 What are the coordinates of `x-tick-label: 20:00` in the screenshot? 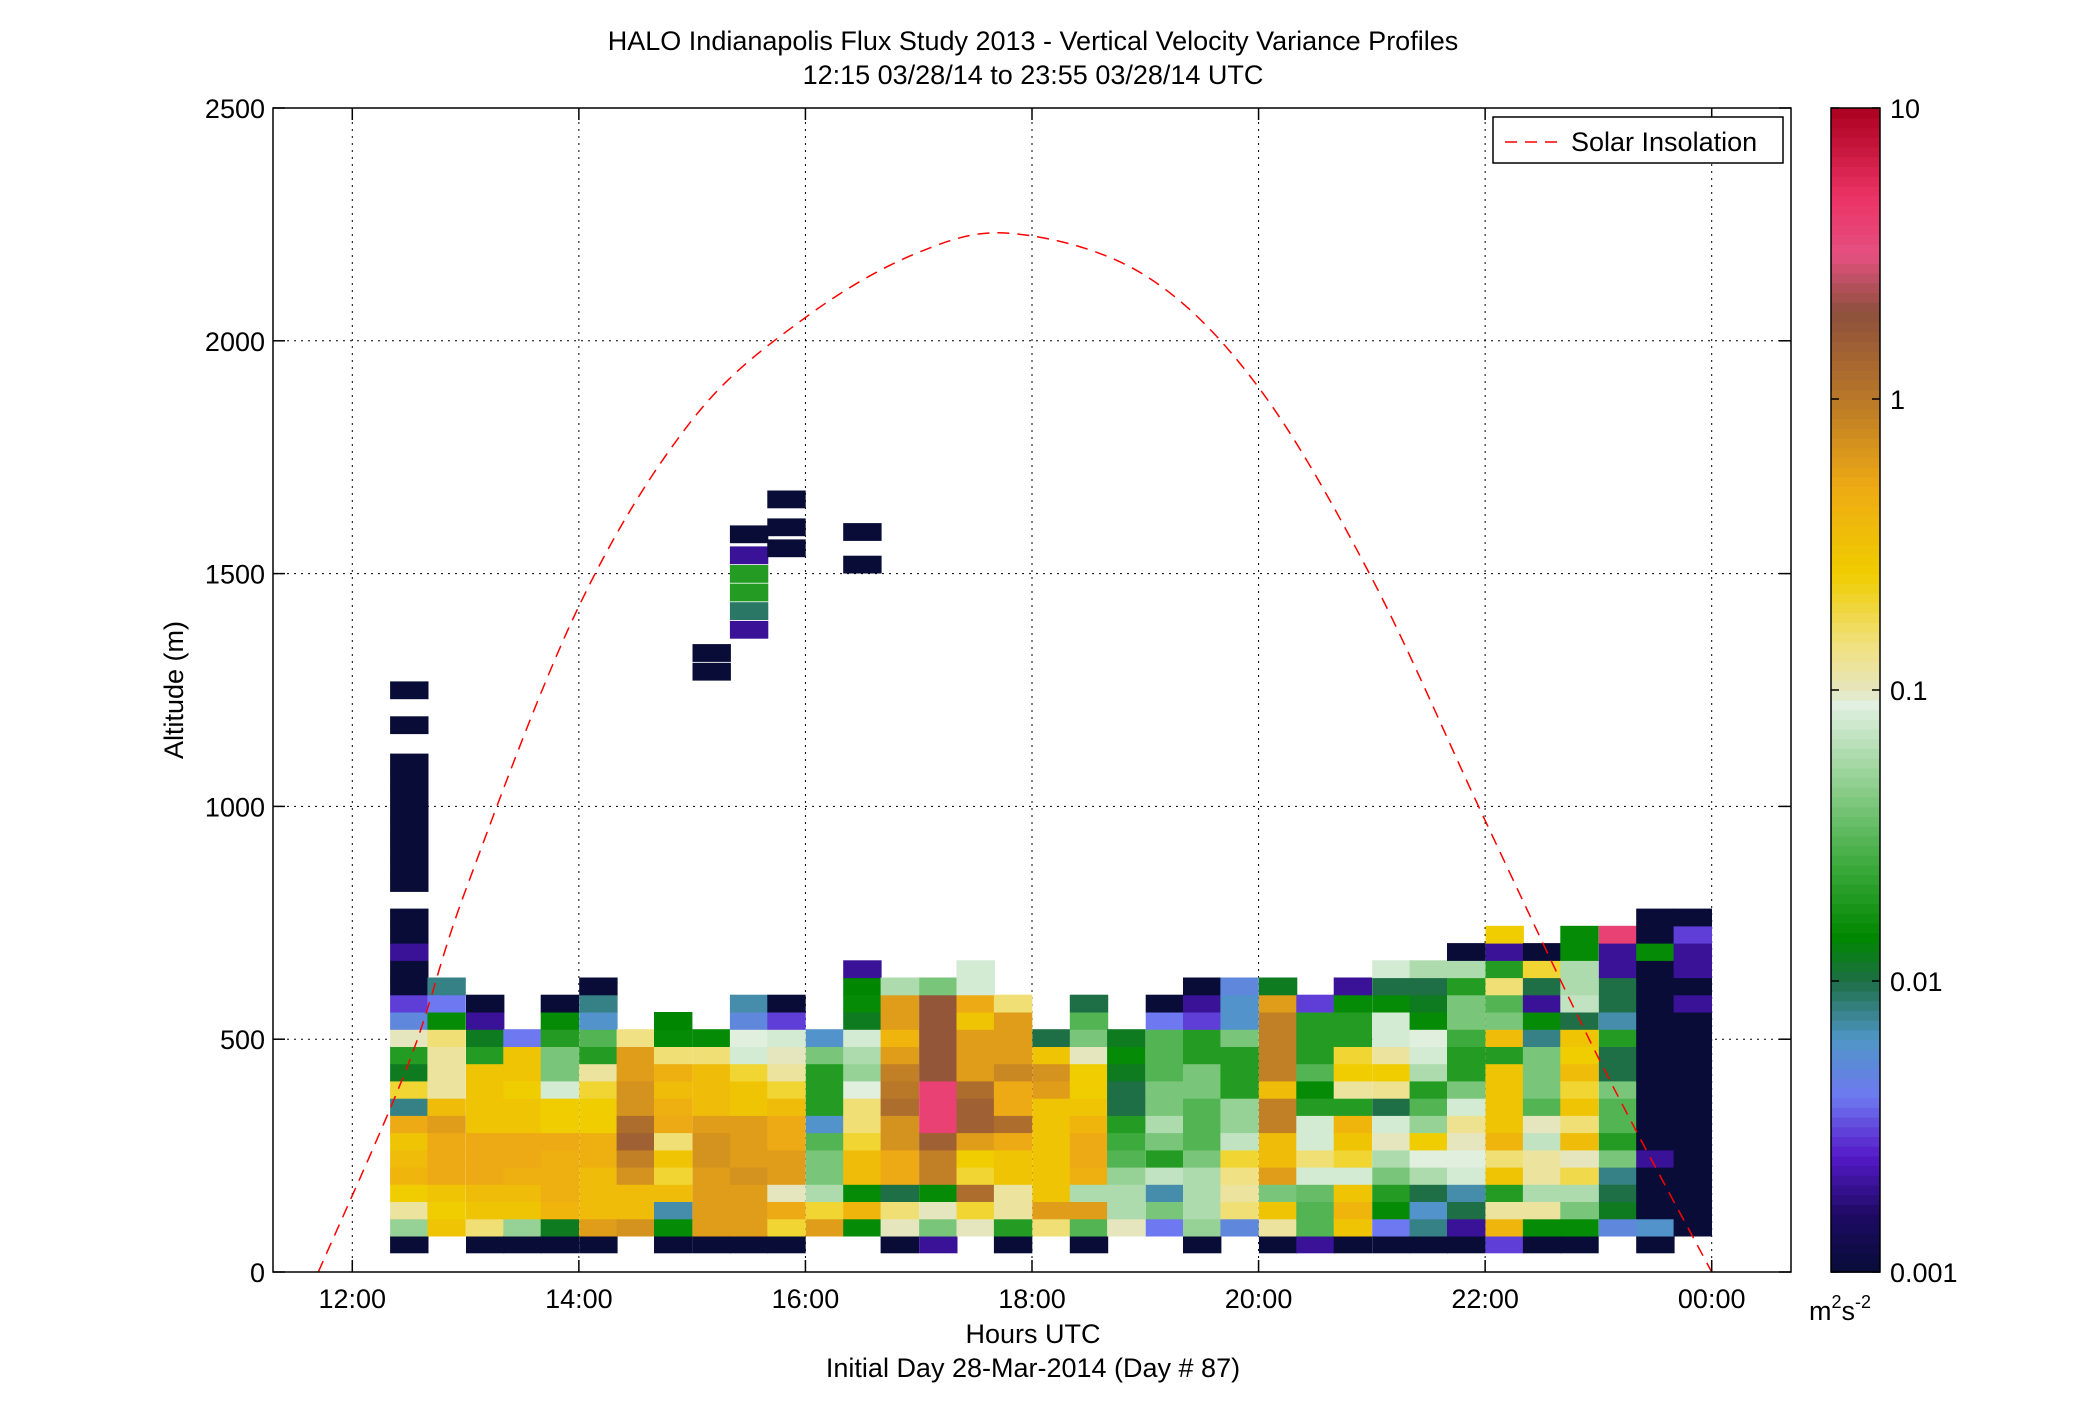 It's located at (1259, 1299).